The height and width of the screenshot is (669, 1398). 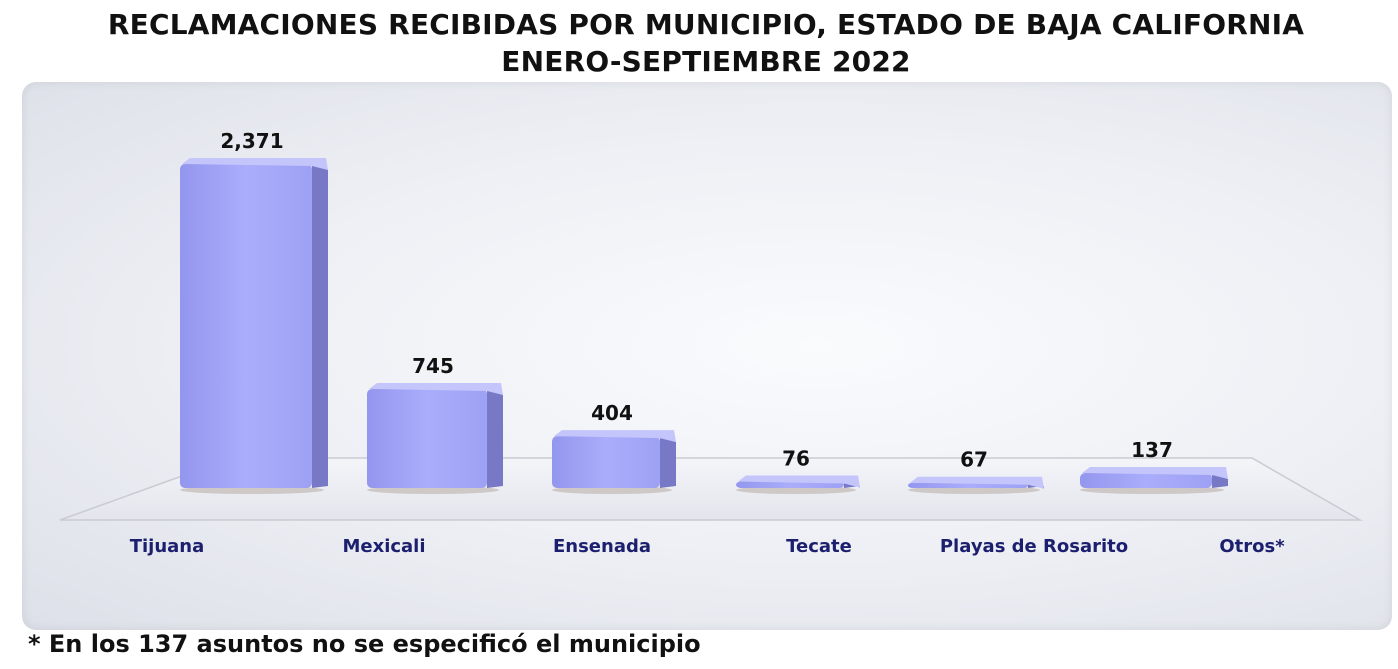 I want to click on bar-tijuana, so click(x=254, y=326).